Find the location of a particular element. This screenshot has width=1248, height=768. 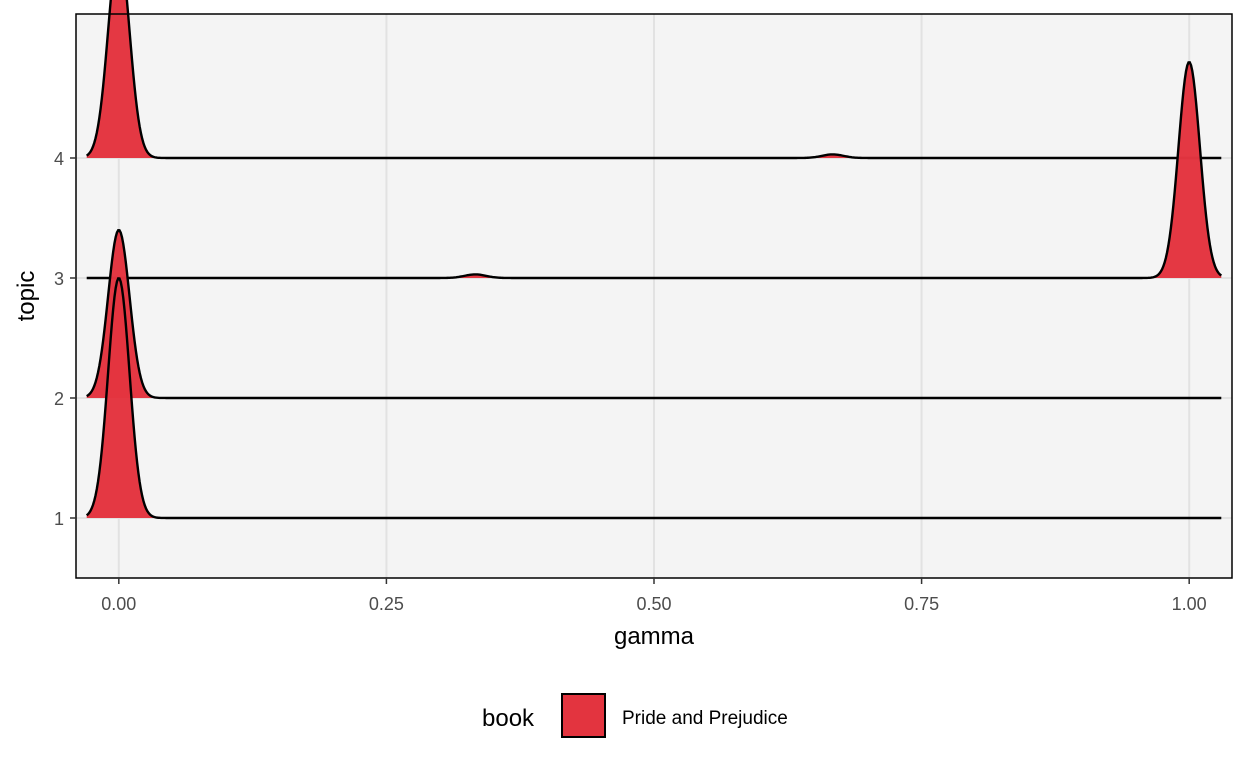

legend: book Pride and Prejudice is located at coordinates (635, 715).